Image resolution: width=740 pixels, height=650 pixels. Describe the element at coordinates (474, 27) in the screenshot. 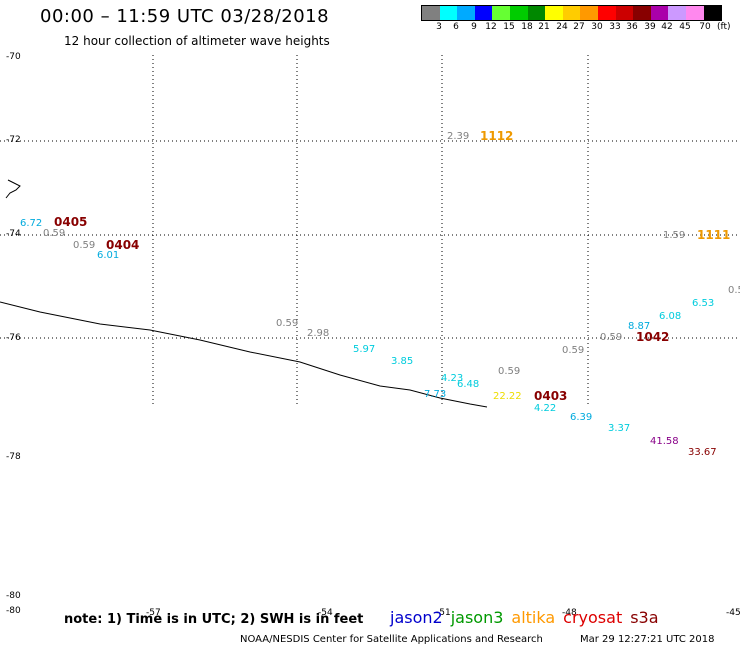

I see `color-scale-label: 9` at that location.